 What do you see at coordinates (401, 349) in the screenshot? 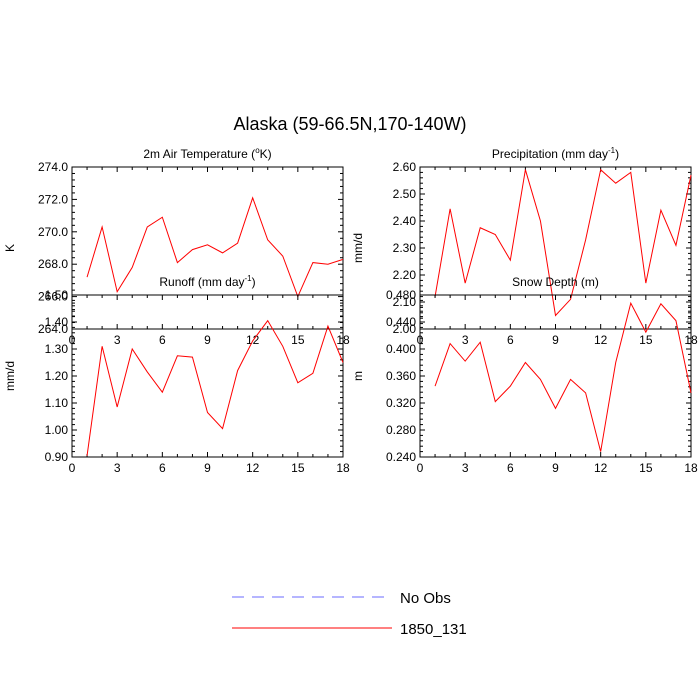
I see `y-tick-label: 0.400` at bounding box center [401, 349].